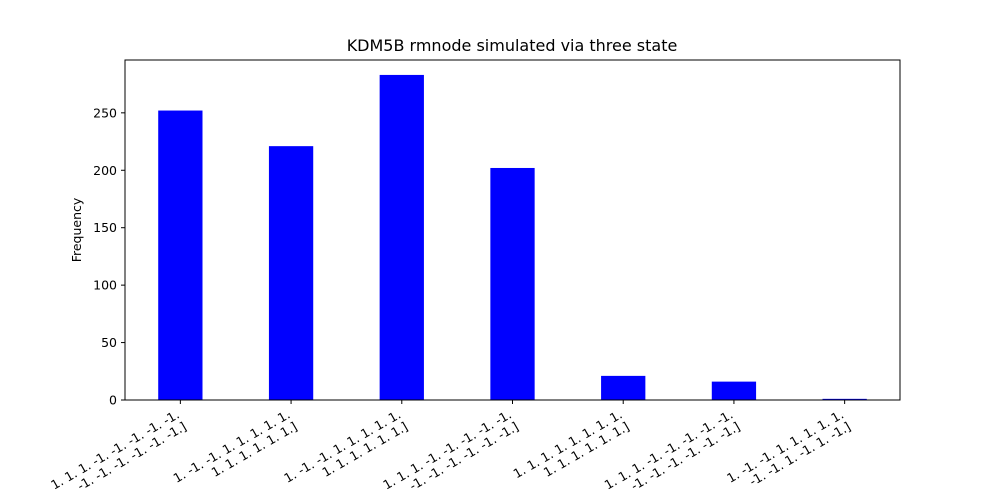  I want to click on y-tick-label: 150, so click(105, 227).